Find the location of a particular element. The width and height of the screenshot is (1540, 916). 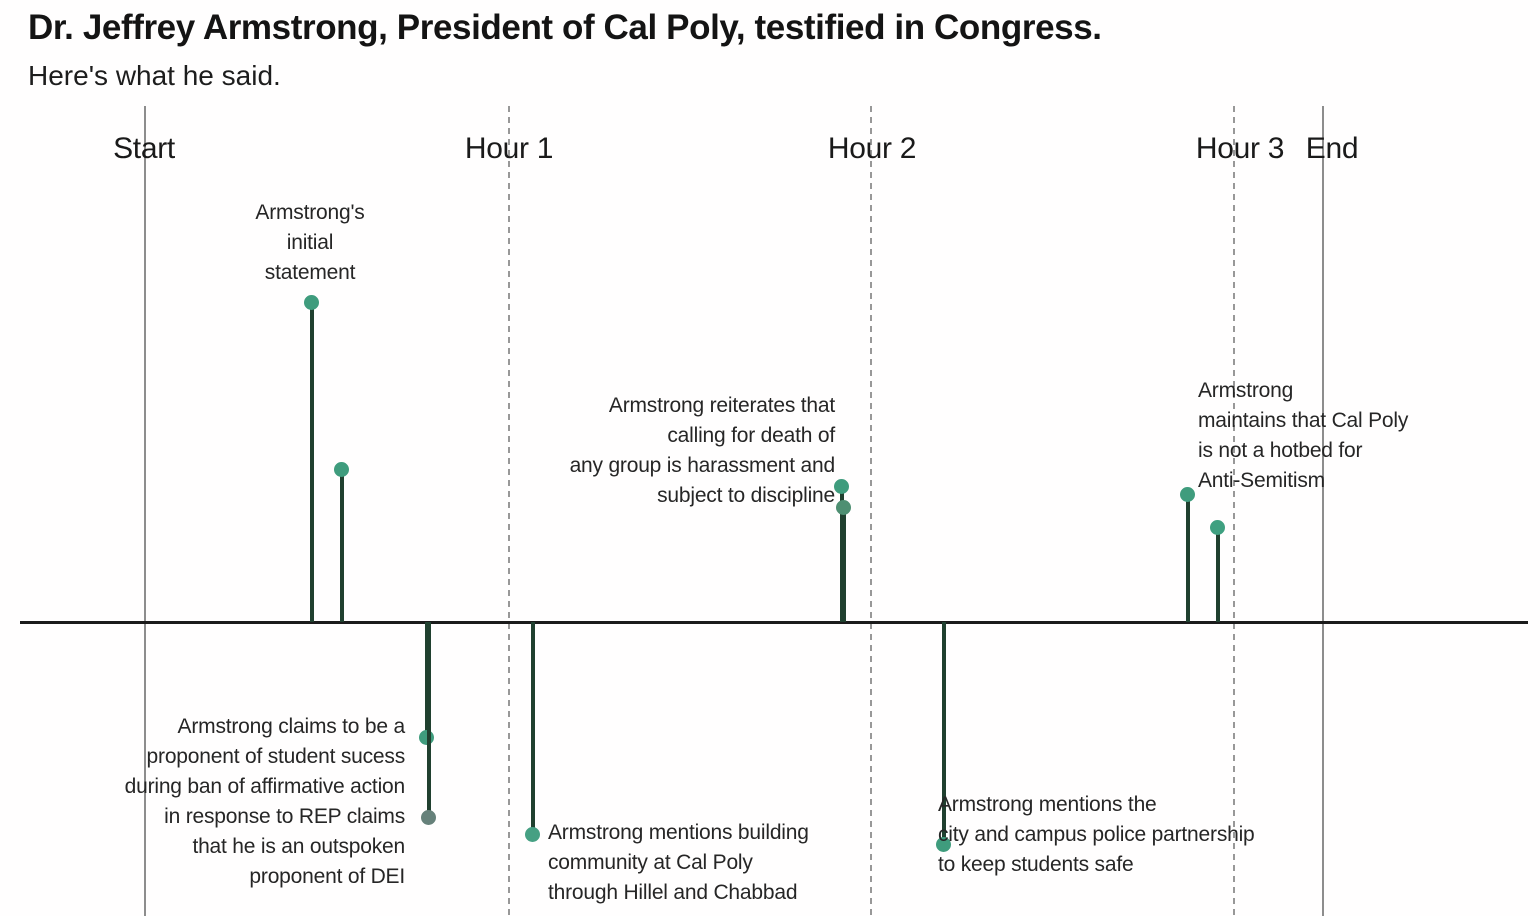

annotation-line: Anti-Semitism is located at coordinates (1261, 480).